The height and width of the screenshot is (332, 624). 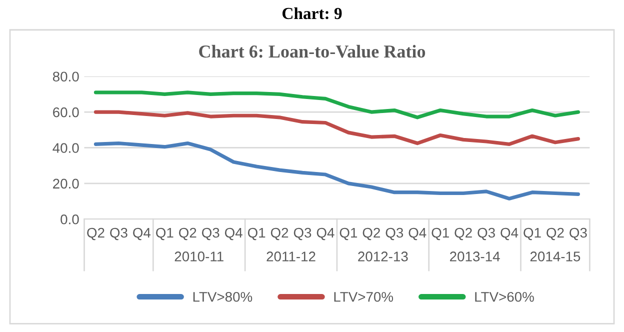 I want to click on text: 2010-11, so click(x=199, y=257).